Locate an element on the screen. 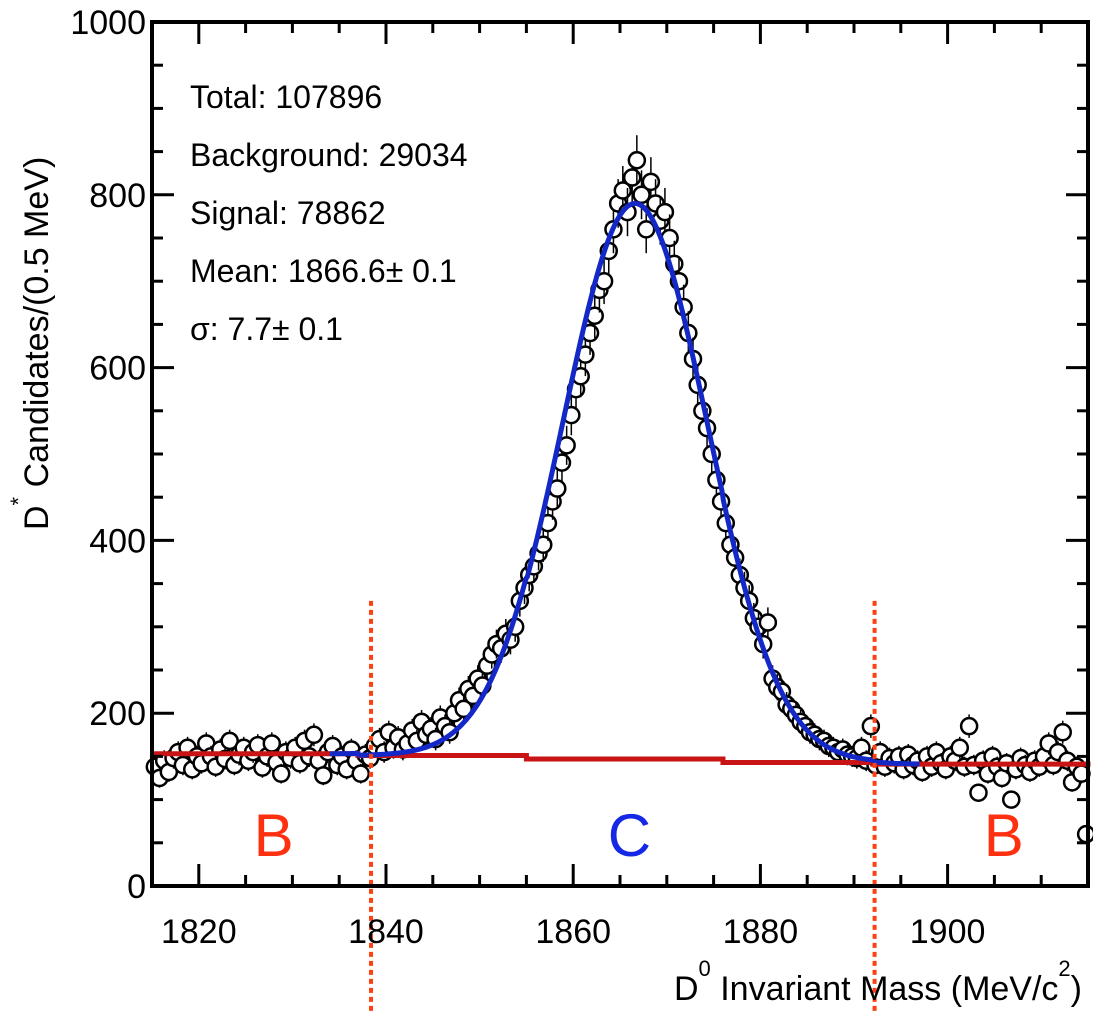 This screenshot has width=1093, height=1011. stat-mean: Mean: 1866.6± 0.1 is located at coordinates (323, 271).